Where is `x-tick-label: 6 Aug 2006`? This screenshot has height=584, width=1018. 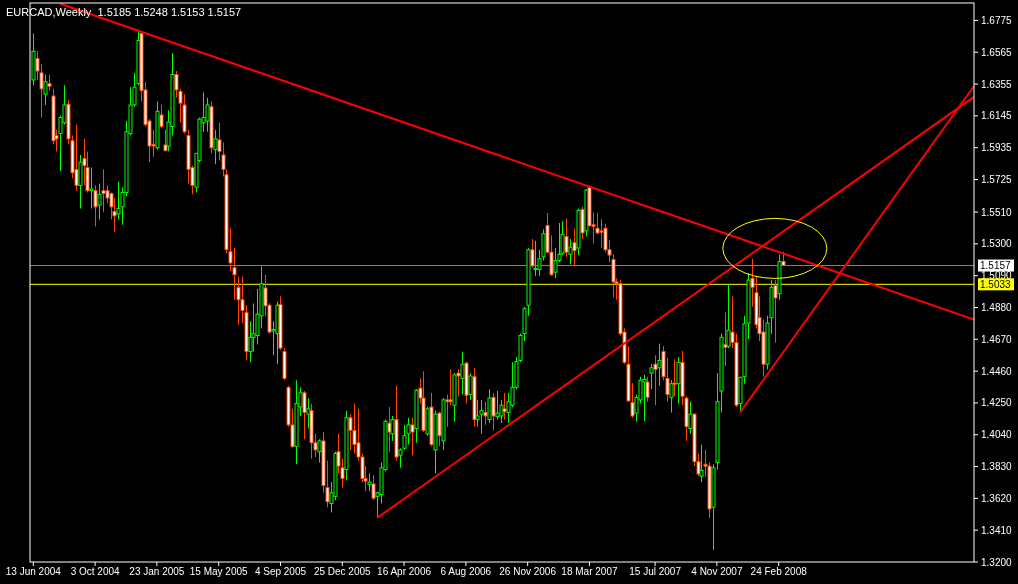 x-tick-label: 6 Aug 2006 is located at coordinates (466, 571).